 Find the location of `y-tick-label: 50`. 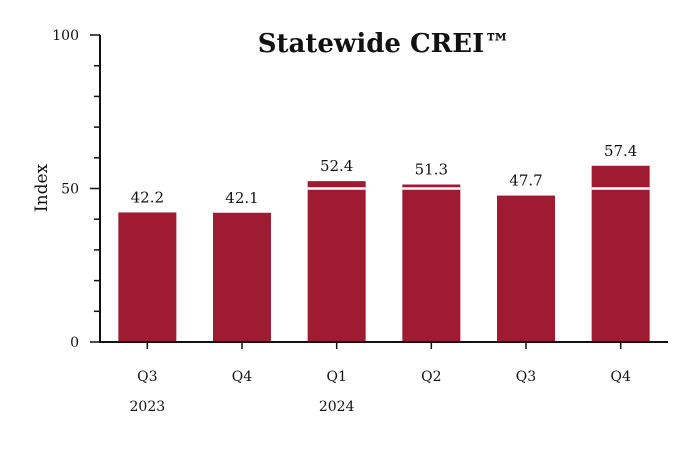

y-tick-label: 50 is located at coordinates (70, 190).